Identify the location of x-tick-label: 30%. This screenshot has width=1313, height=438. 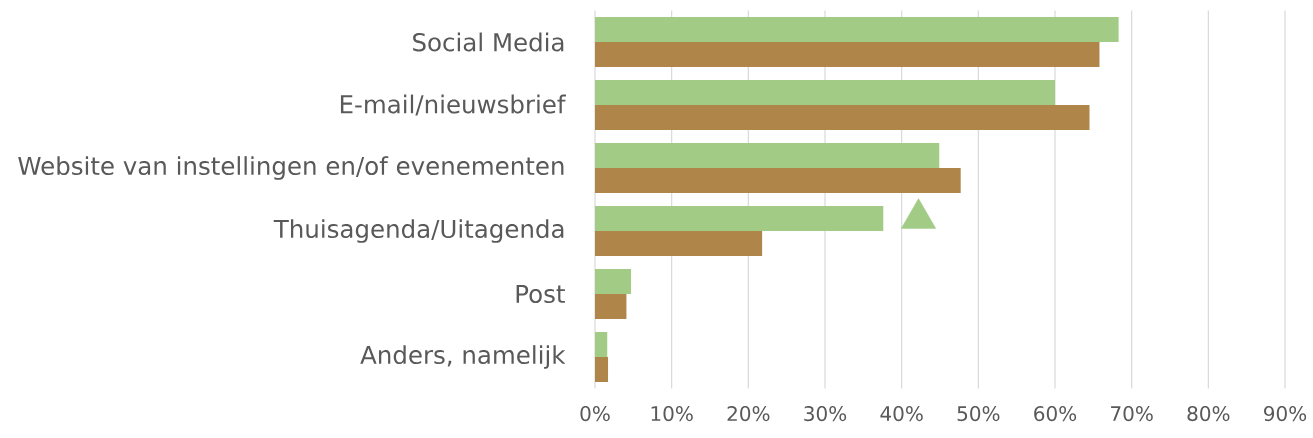
(825, 414).